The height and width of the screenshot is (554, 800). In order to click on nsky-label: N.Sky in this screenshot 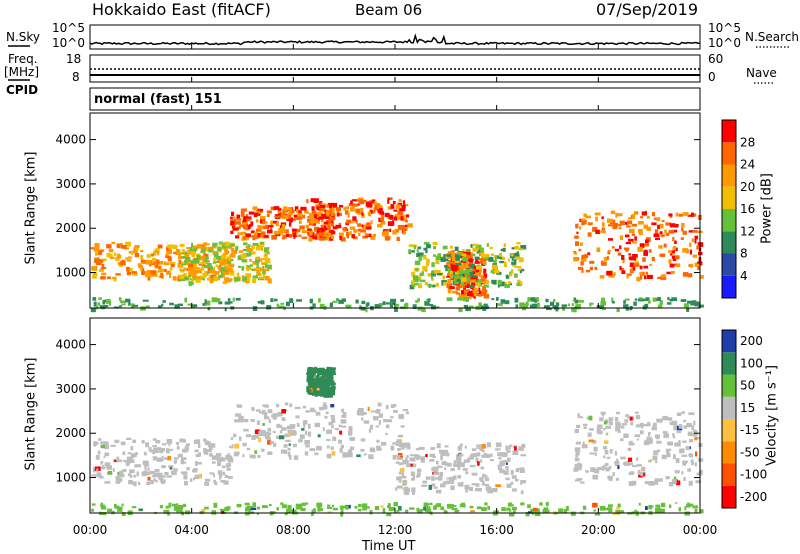, I will do `click(23, 37)`.